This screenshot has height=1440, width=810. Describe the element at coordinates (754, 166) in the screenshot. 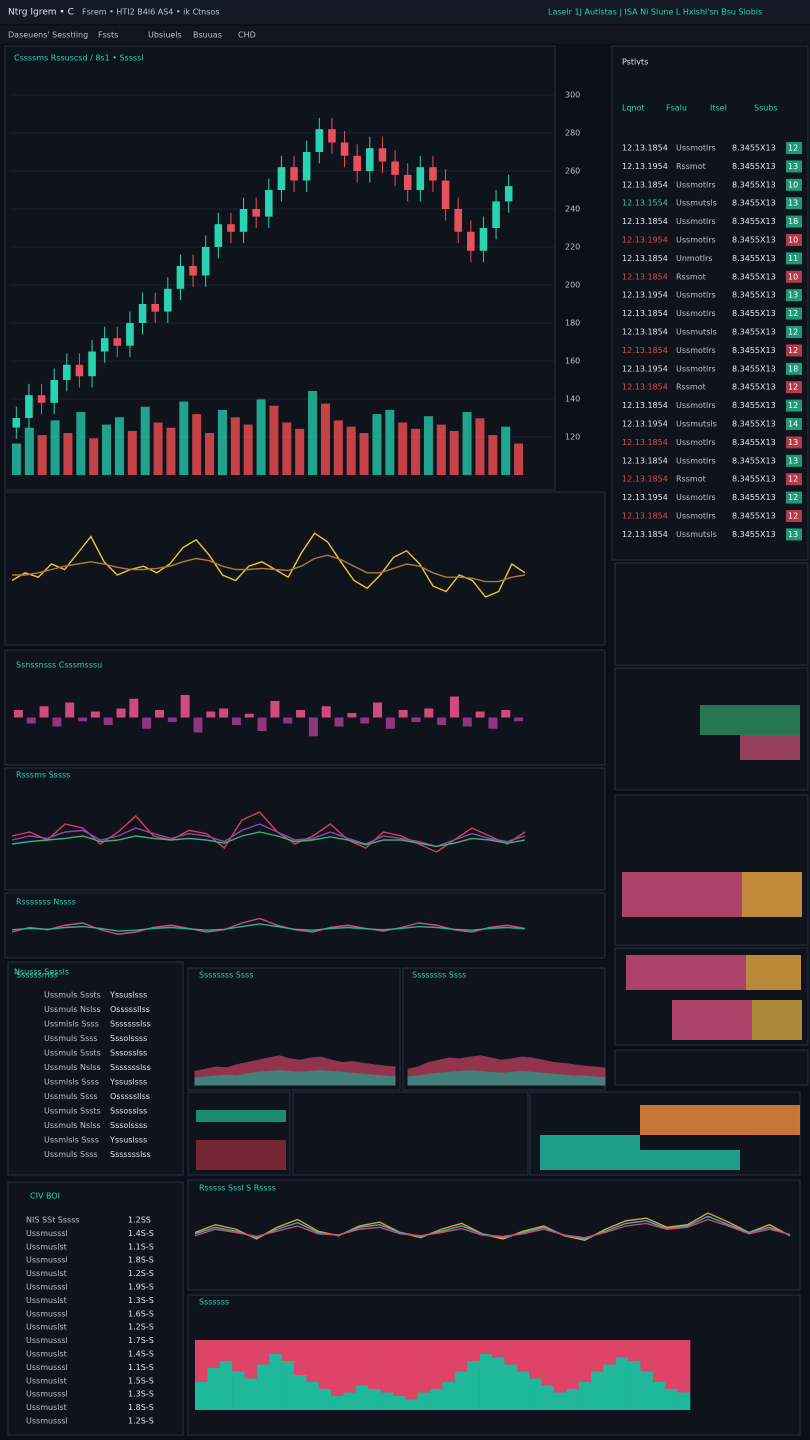

I see `book-size: 8.3455X13` at that location.